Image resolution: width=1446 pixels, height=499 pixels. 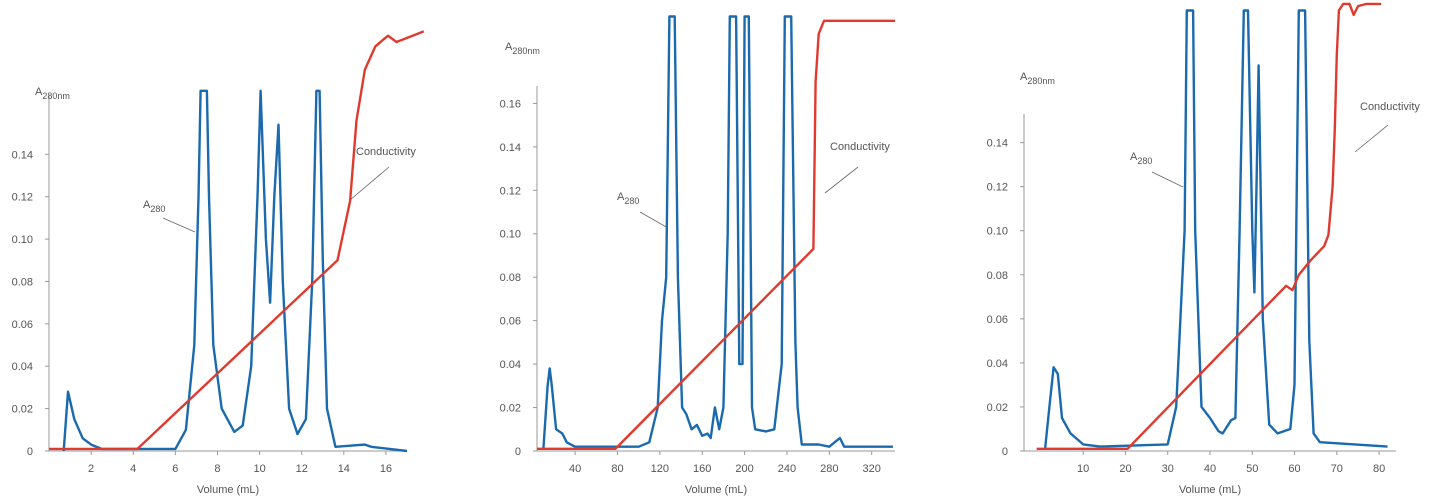 What do you see at coordinates (217, 469) in the screenshot?
I see `x-tick-label: 8` at bounding box center [217, 469].